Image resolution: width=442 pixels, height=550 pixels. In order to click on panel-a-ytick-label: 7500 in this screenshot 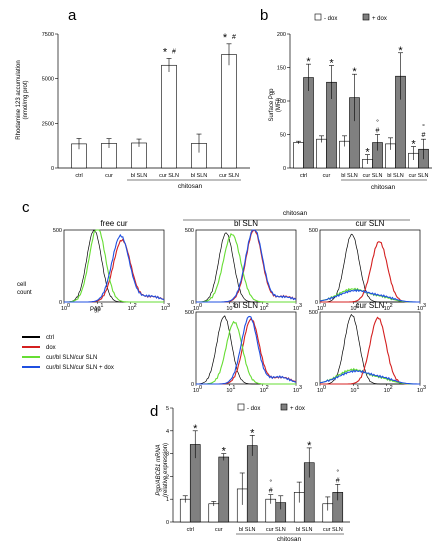, I will do `click(48, 35)`.